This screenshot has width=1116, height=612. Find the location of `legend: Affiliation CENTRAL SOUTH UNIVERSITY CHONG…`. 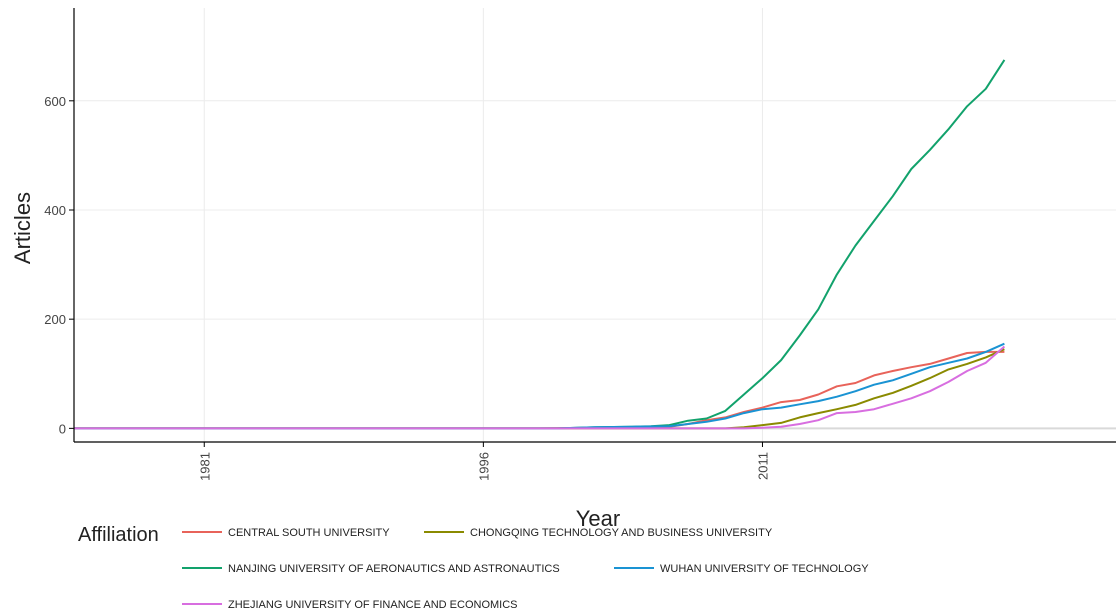

legend: Affiliation CENTRAL SOUTH UNIVERSITY CHONG… is located at coordinates (473, 567).